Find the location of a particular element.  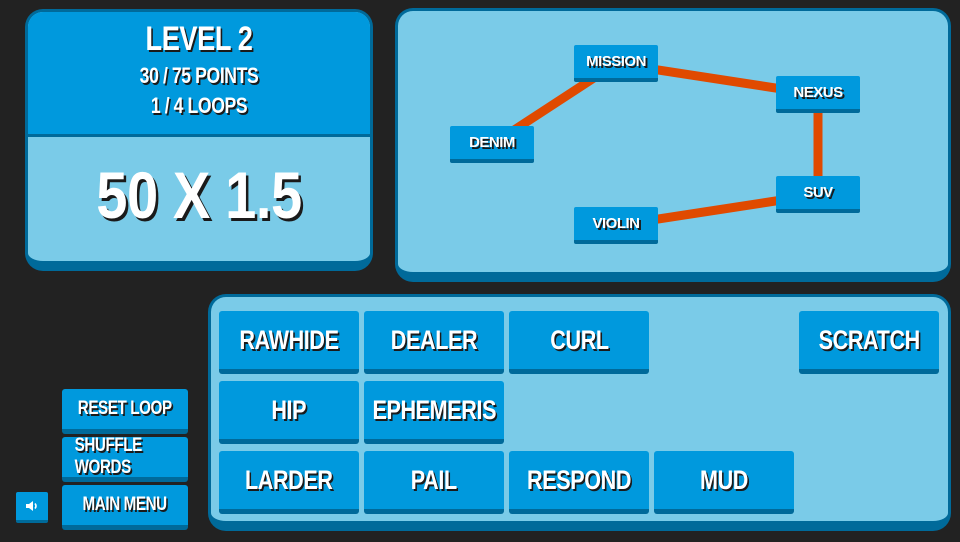

word-label: Scratch is located at coordinates (869, 339).